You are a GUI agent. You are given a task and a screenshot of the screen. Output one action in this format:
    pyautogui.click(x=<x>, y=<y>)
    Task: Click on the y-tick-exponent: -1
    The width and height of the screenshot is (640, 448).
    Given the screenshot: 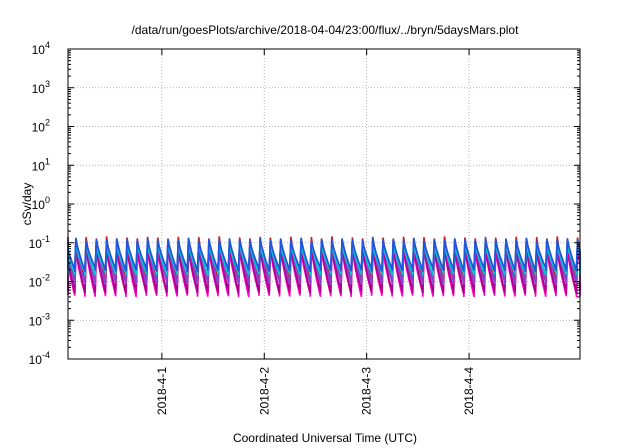 What is the action you would take?
    pyautogui.click(x=46, y=239)
    